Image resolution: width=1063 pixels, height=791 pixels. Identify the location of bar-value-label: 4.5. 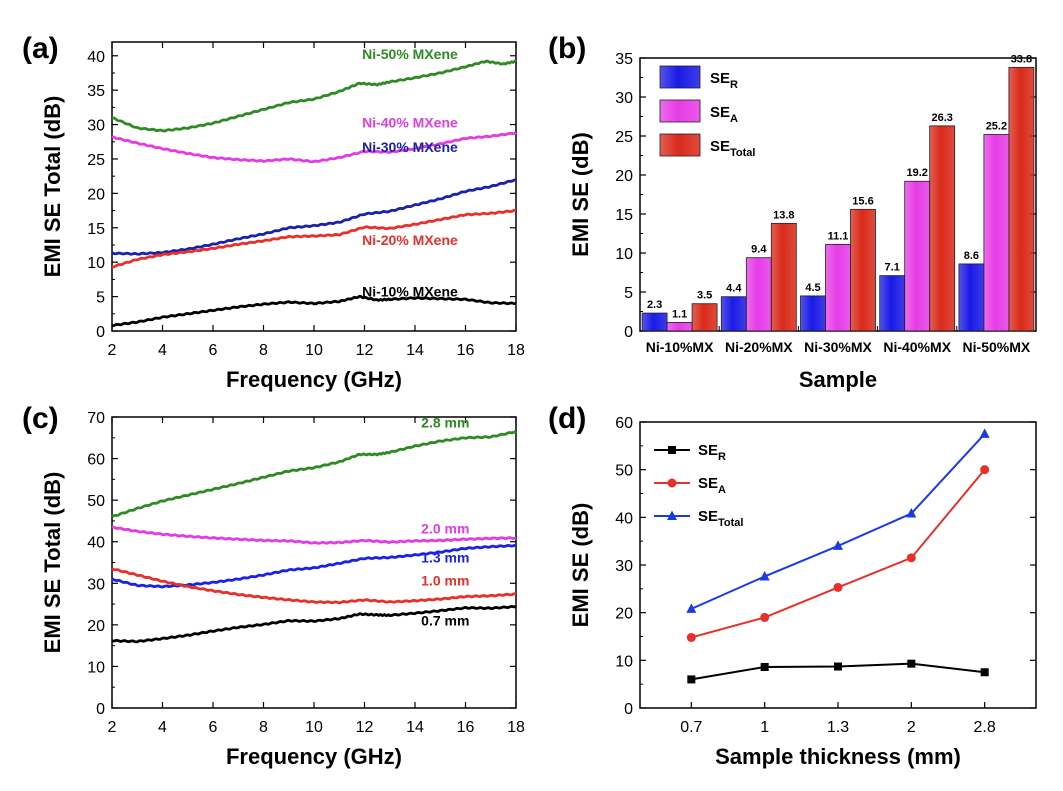
(812, 288).